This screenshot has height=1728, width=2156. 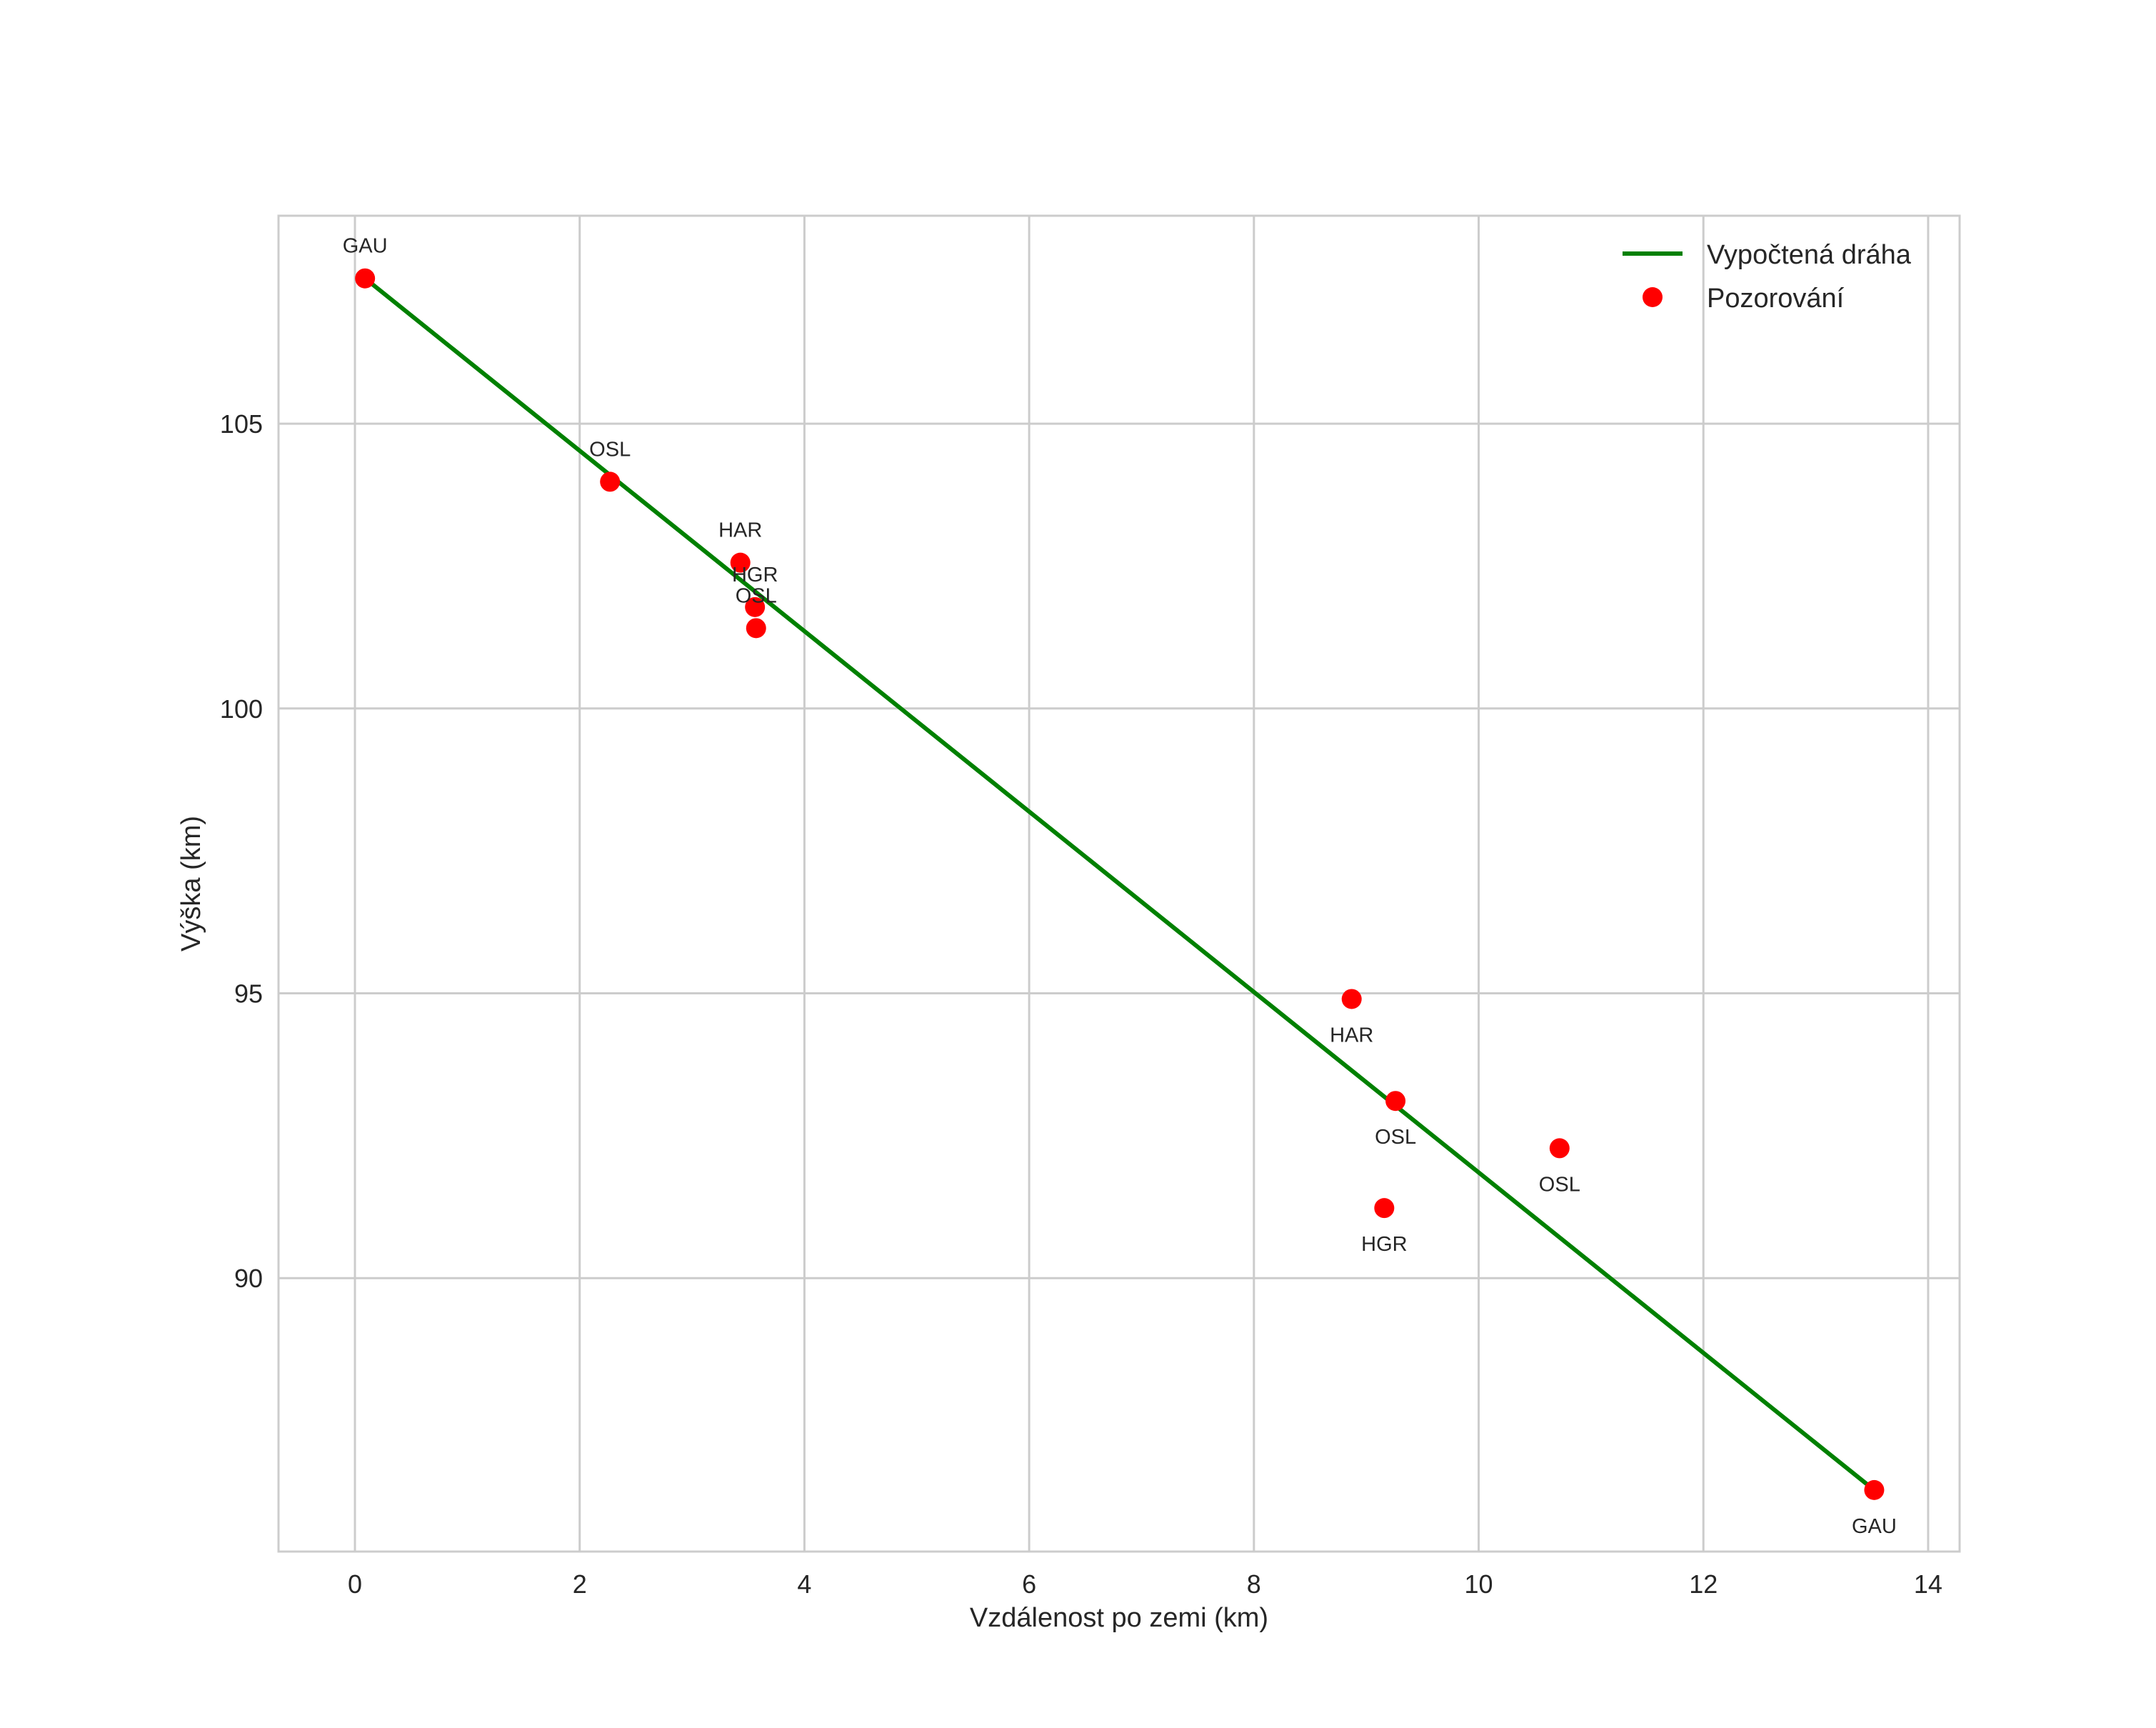 What do you see at coordinates (1029, 1584) in the screenshot?
I see `x-tick-label: 6` at bounding box center [1029, 1584].